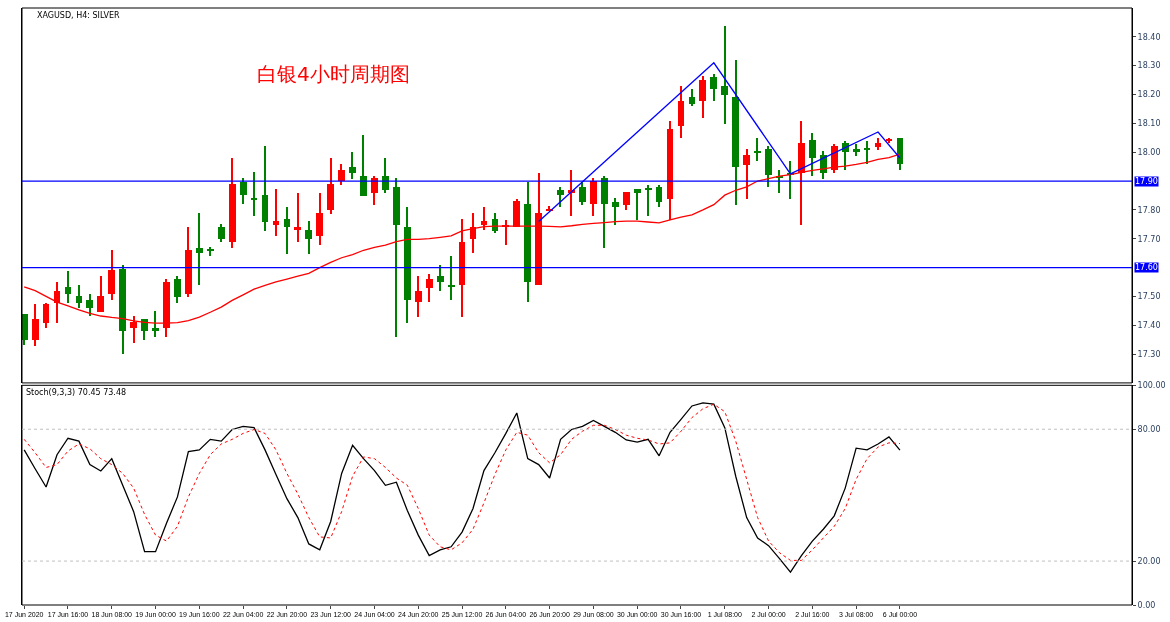  Describe the element at coordinates (1149, 124) in the screenshot. I see `y-tick-label: 18.10` at that location.